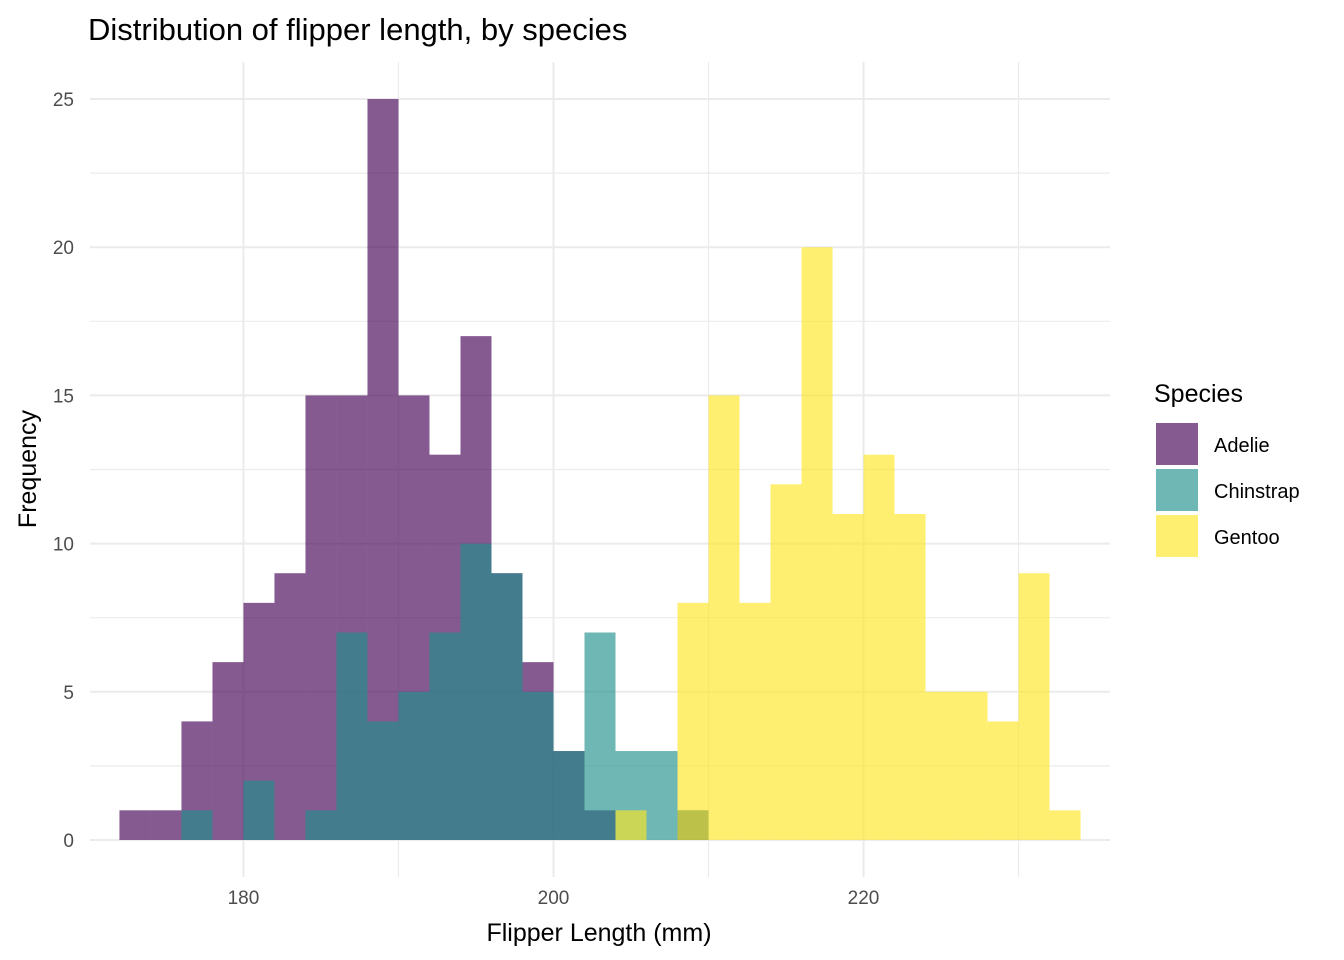  I want to click on legend-key-gentoo, so click(1177, 536).